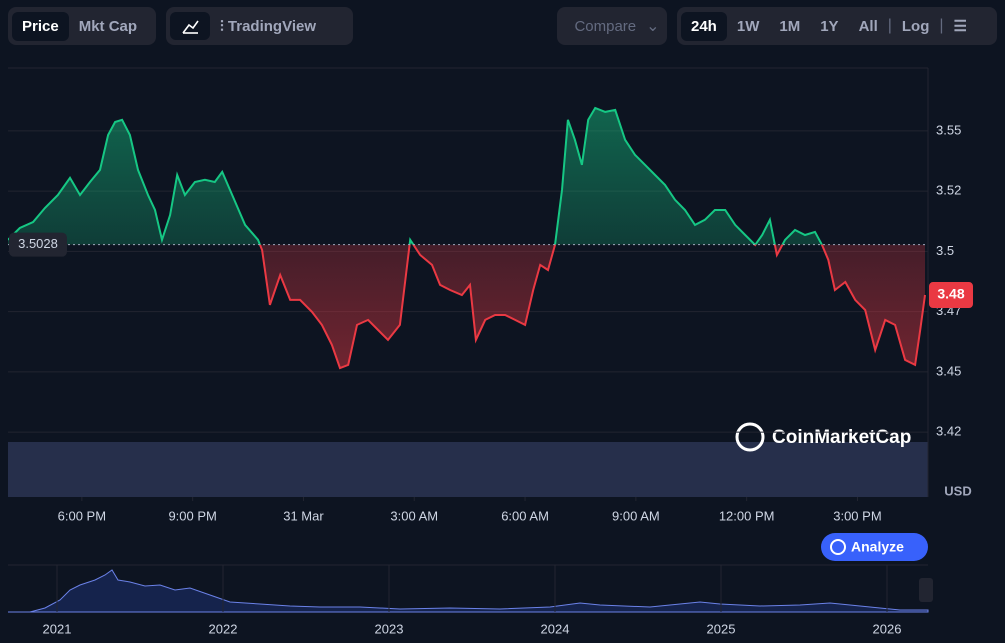  What do you see at coordinates (57, 628) in the screenshot?
I see `nav-year-label: 2021` at bounding box center [57, 628].